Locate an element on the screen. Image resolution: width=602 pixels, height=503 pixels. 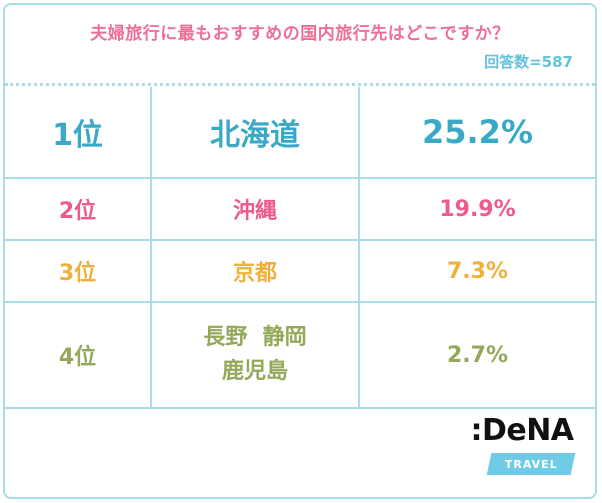
survey-question-title: 夫婦旅行に最もおすすめの国内旅行先はどこですか？ is located at coordinates (300, 34).